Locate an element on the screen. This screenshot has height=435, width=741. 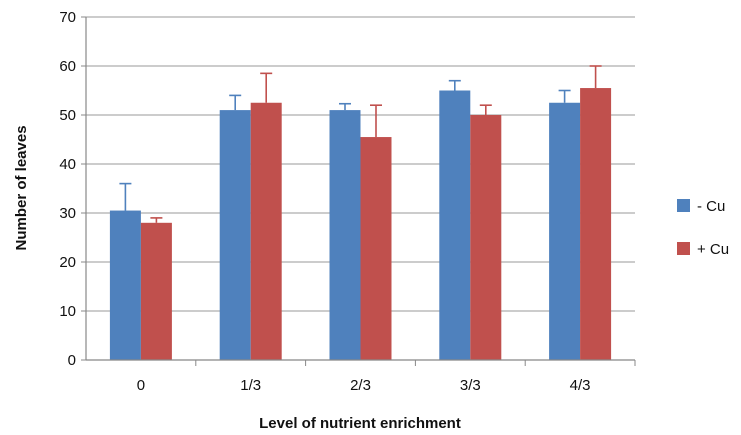
y-axis-title: Number of leaves is located at coordinates (21, 187).